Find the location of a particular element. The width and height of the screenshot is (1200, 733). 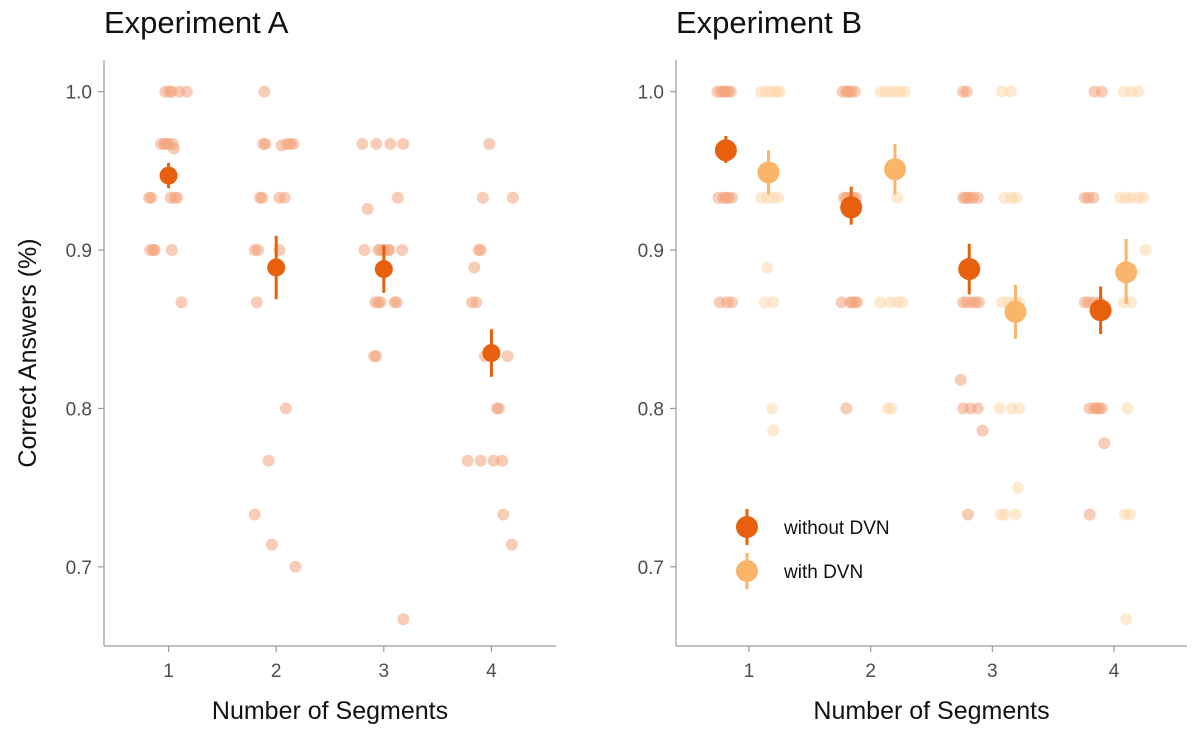

x-tick-label: 2 is located at coordinates (276, 671).